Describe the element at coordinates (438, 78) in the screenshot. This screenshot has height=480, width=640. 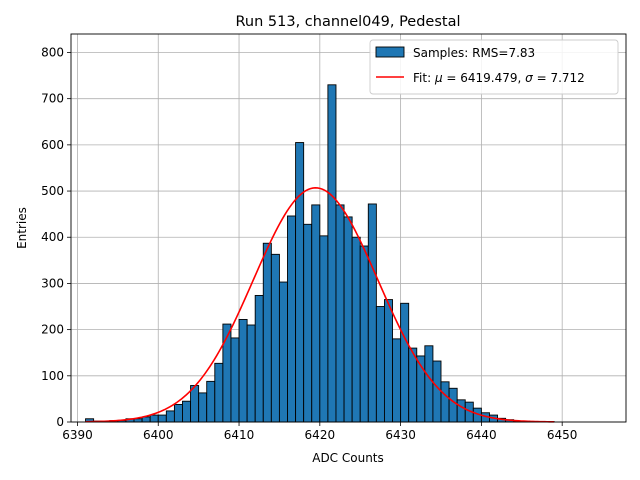
I see `legend-fit-mu: μ` at that location.